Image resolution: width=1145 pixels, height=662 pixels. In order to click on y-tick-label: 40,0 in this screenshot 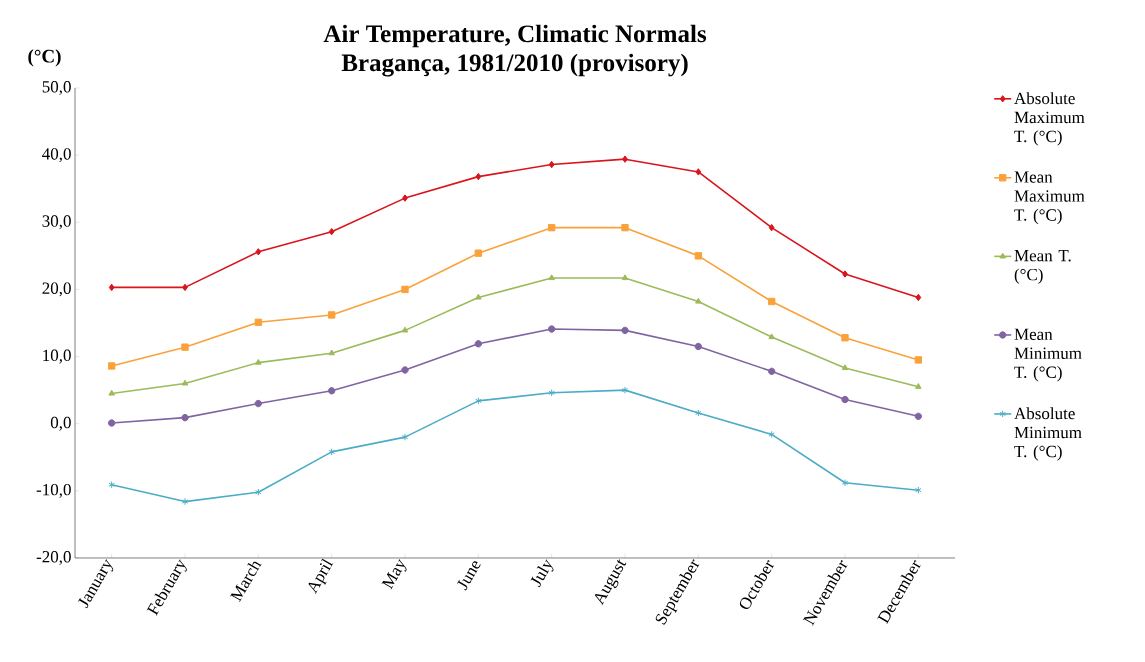, I will do `click(56, 155)`.